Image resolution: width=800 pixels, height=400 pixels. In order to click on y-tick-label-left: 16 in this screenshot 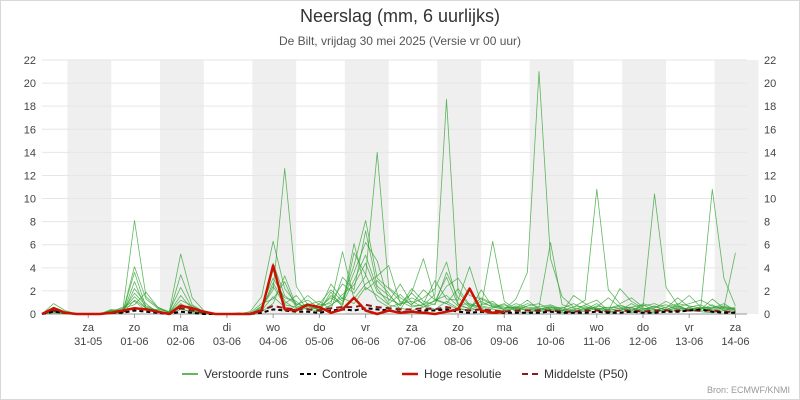, I will do `click(30, 130)`.